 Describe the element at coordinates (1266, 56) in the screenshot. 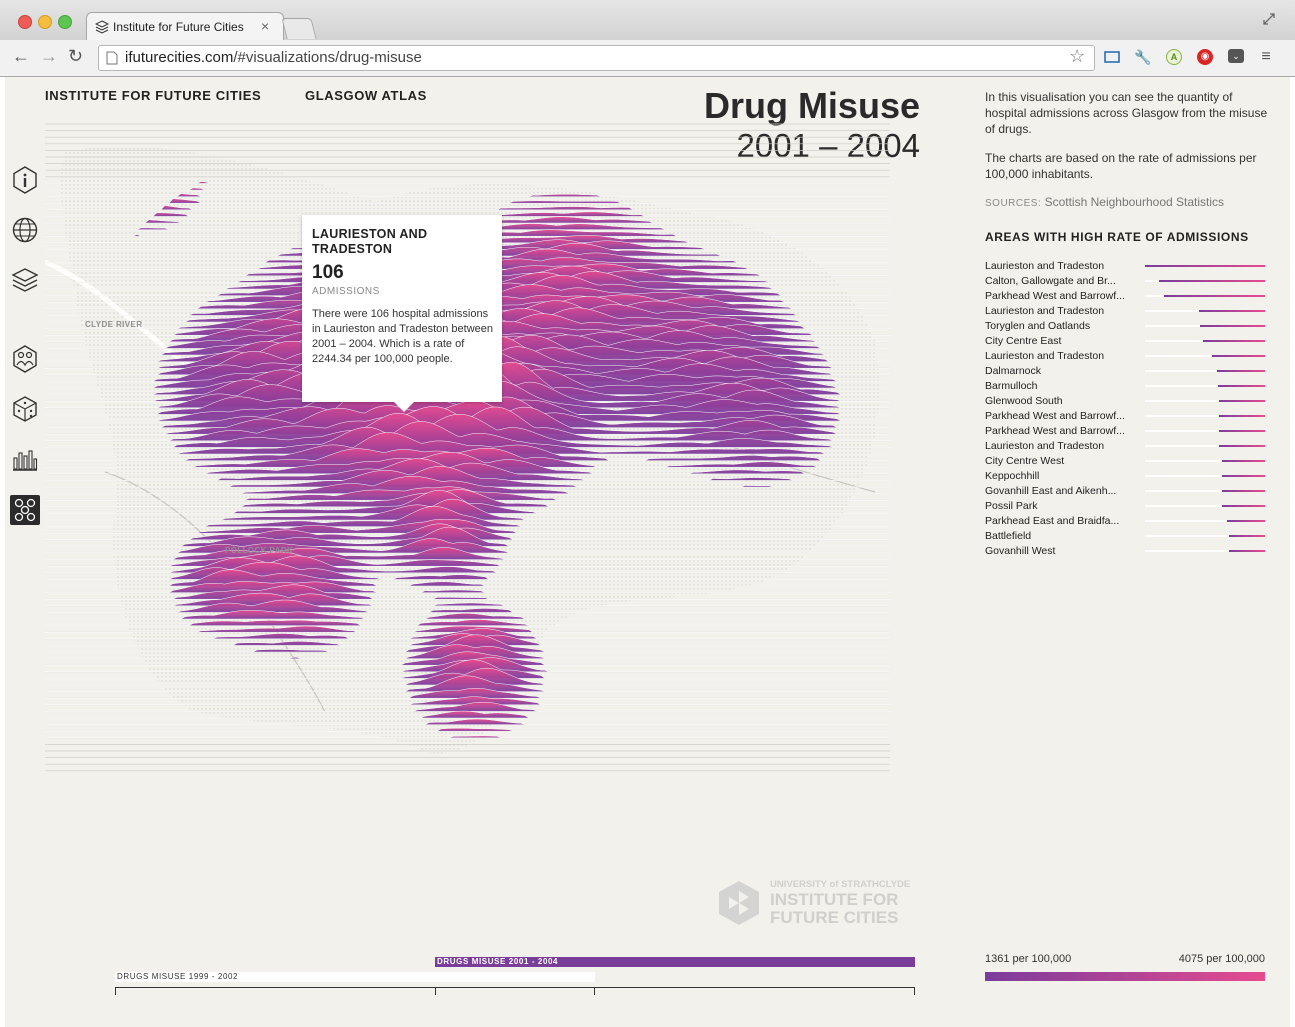

I see `menu-icon: ≡` at that location.